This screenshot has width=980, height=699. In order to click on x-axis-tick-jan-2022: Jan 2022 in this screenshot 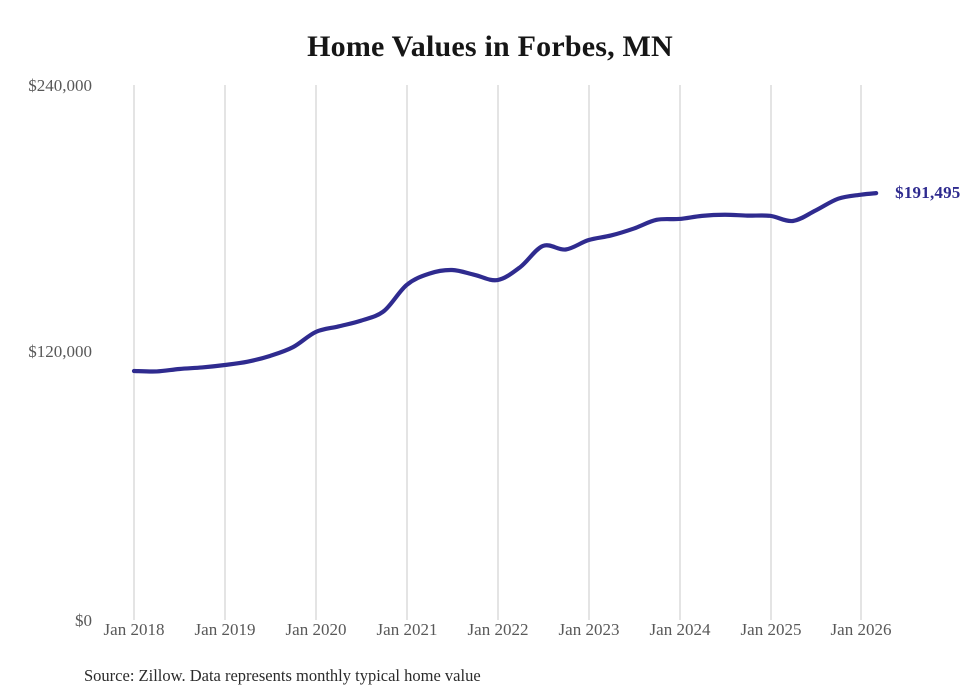, I will do `click(498, 629)`.